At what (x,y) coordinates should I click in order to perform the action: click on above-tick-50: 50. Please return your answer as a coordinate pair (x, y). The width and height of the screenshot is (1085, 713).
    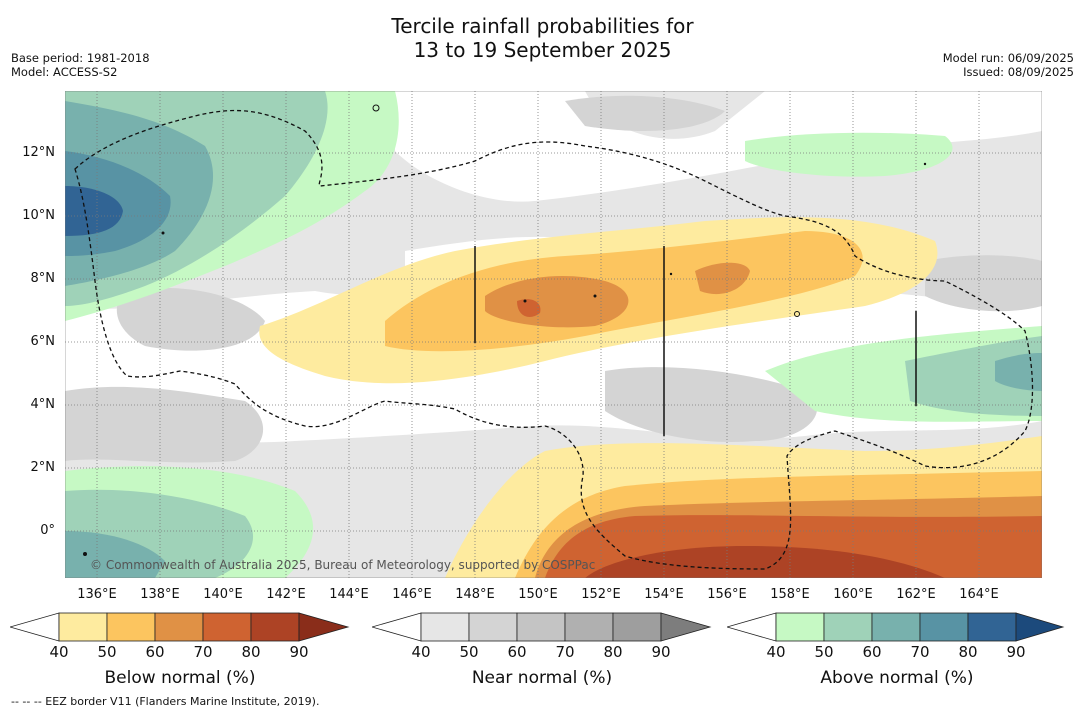
    Looking at the image, I should click on (824, 652).